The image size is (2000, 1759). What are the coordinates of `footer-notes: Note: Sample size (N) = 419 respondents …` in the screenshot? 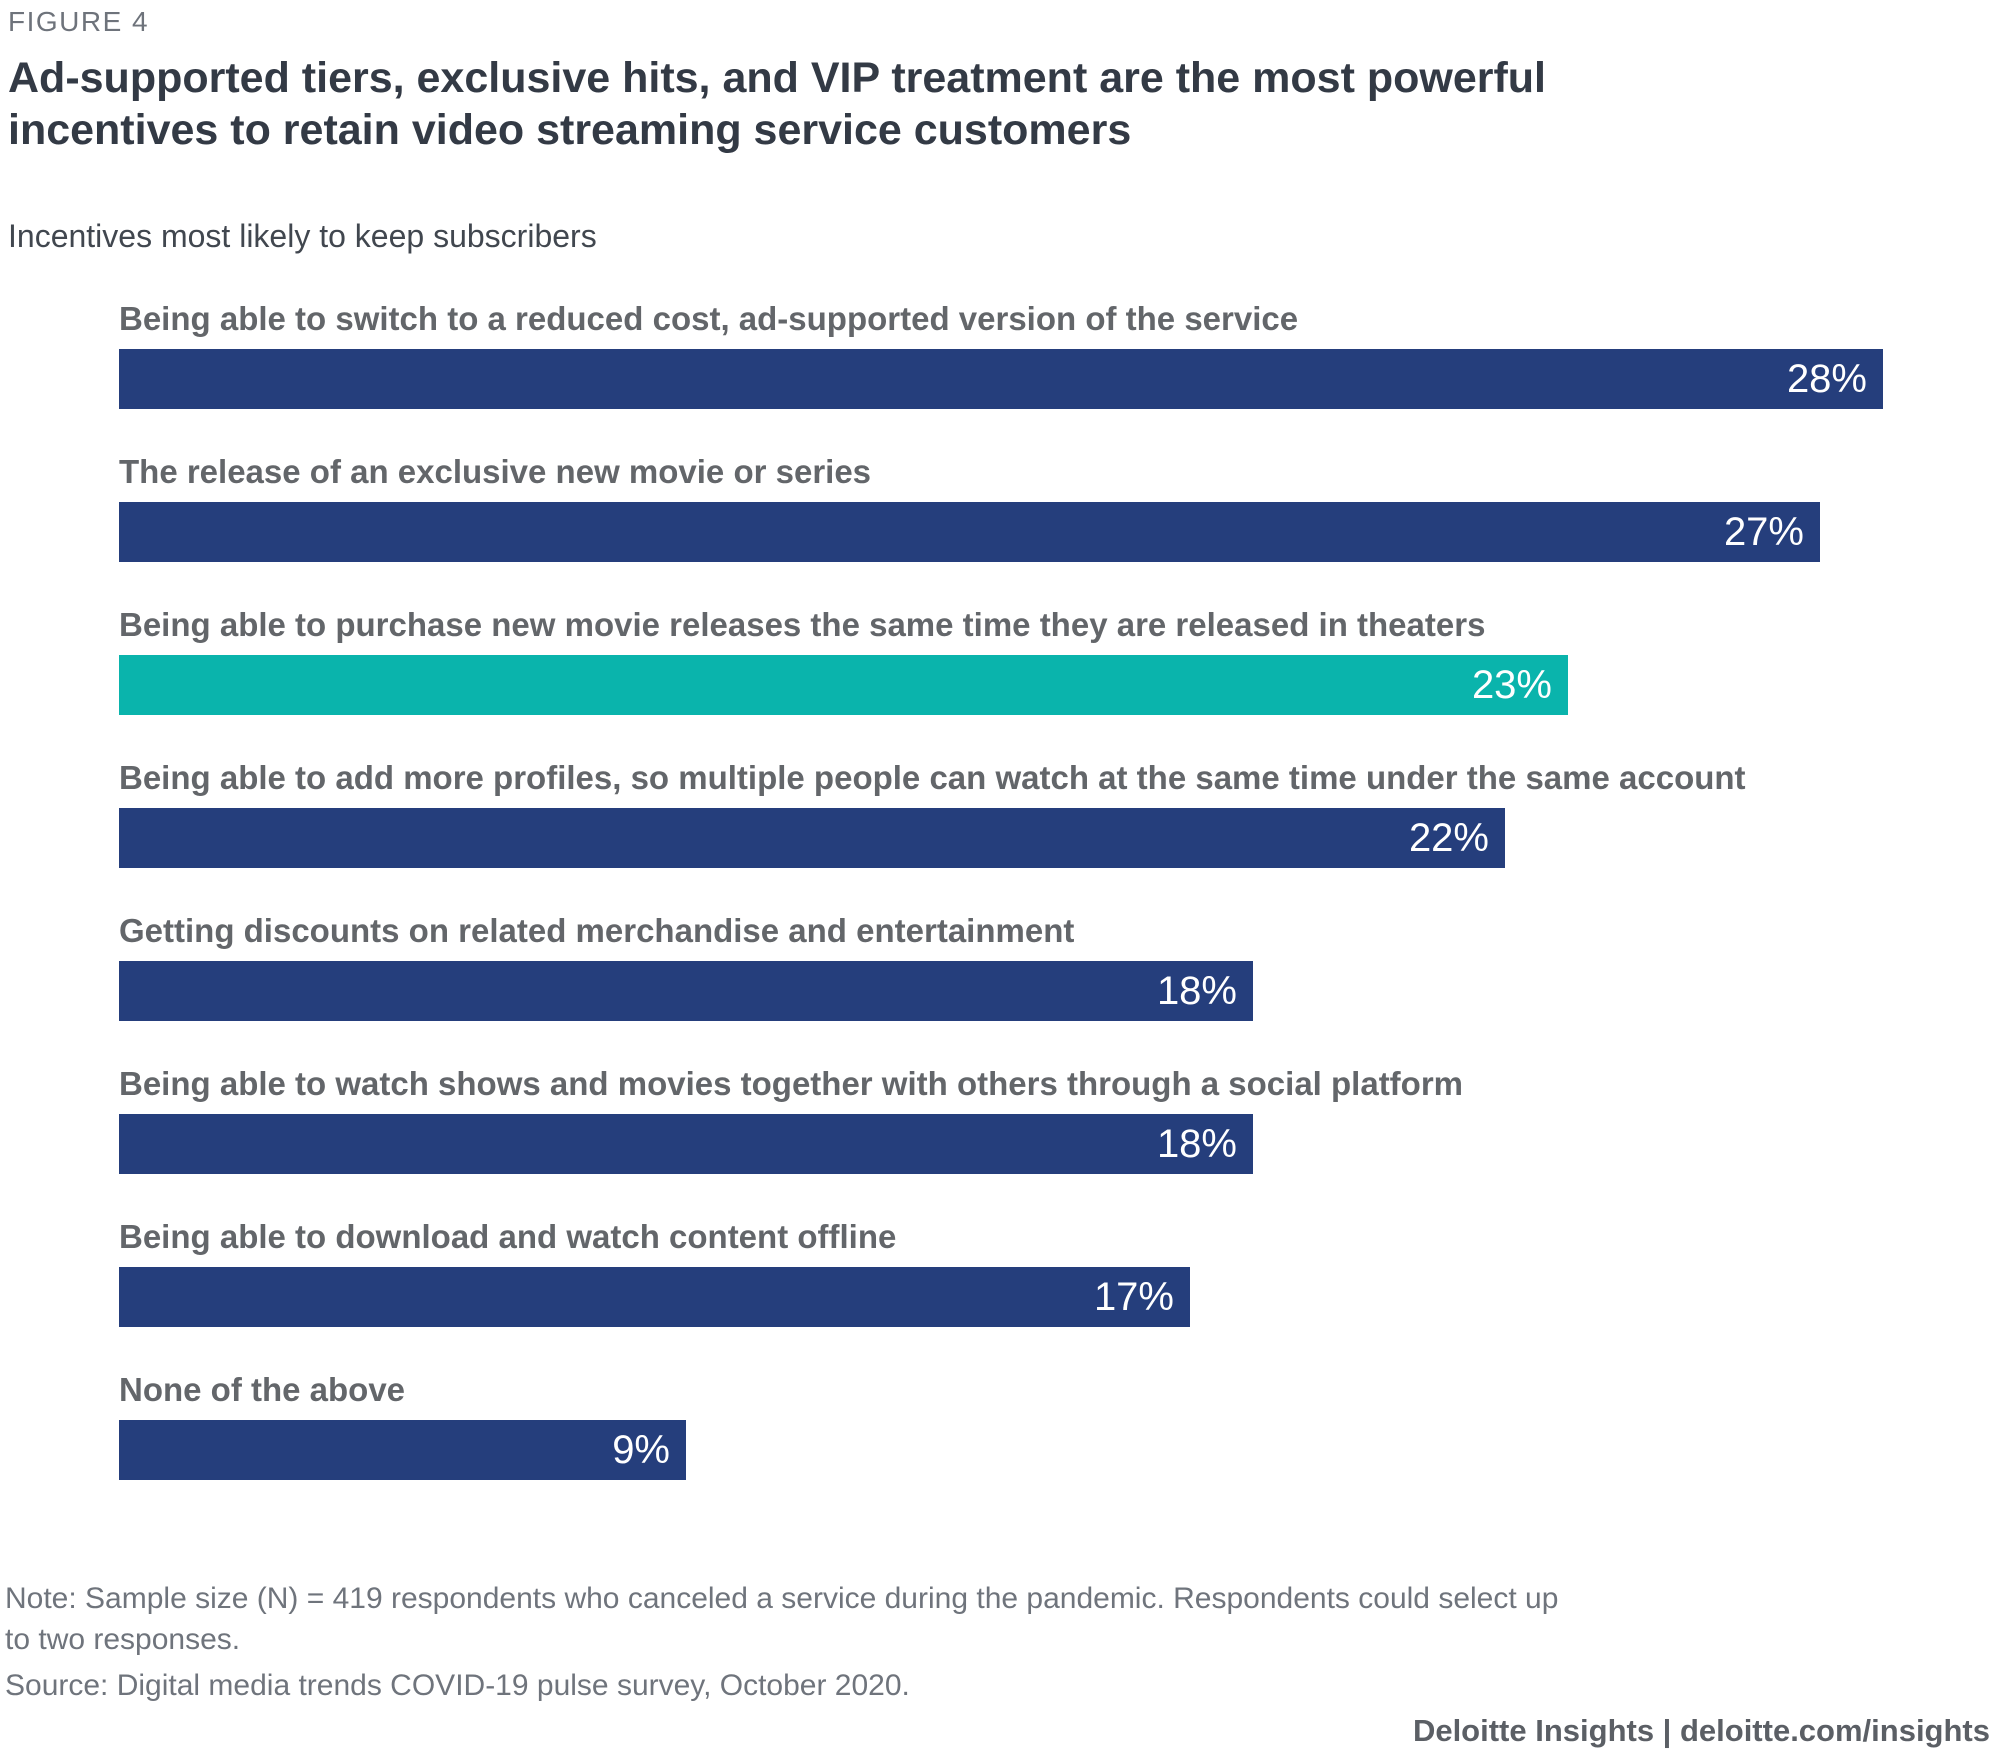 It's located at (785, 1642).